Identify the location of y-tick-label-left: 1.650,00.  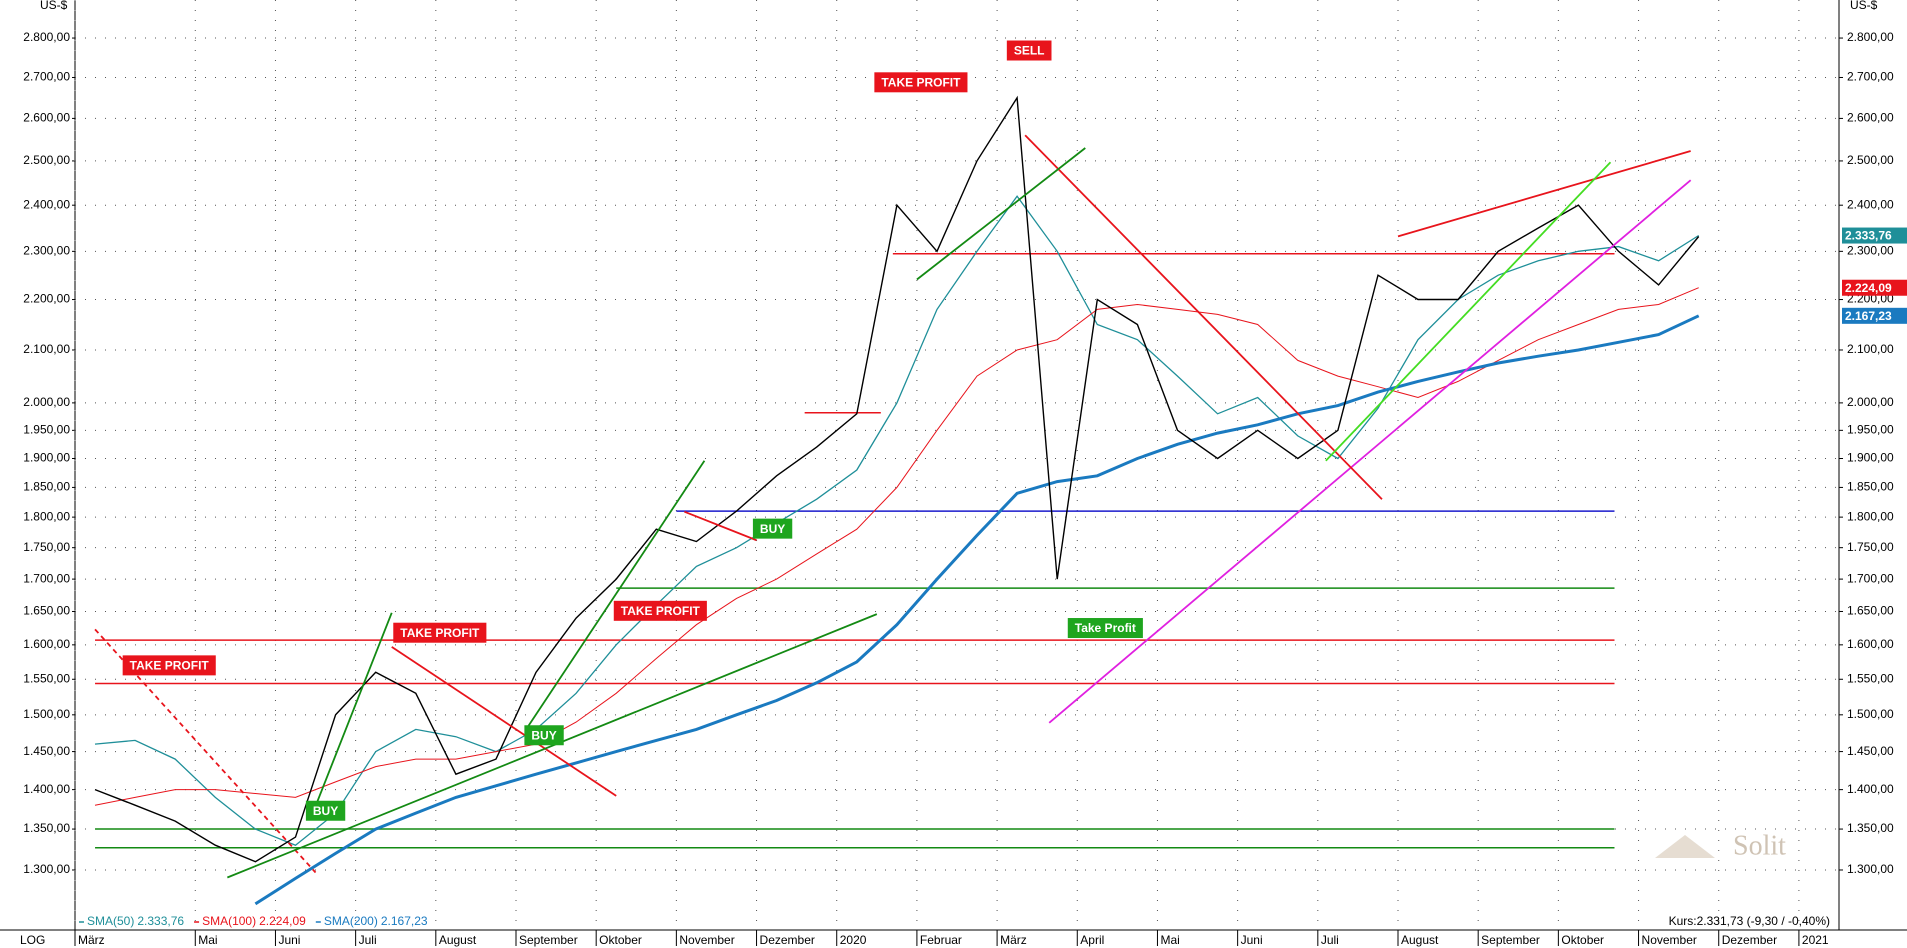
(46, 611).